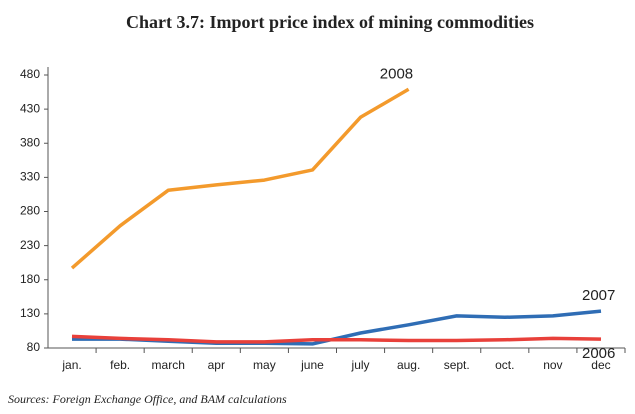 The width and height of the screenshot is (635, 414). I want to click on x-tick-label: july, so click(360, 365).